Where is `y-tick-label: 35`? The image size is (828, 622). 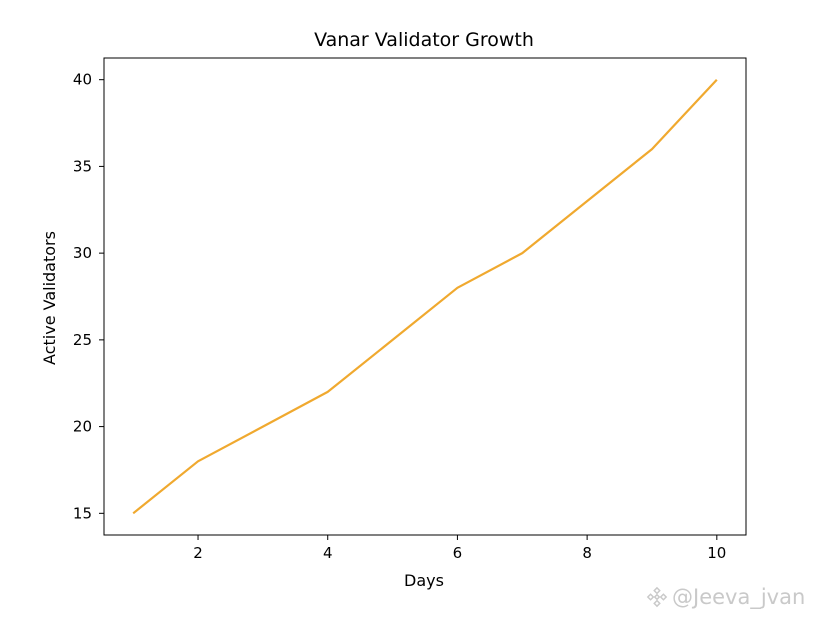 y-tick-label: 35 is located at coordinates (82, 166).